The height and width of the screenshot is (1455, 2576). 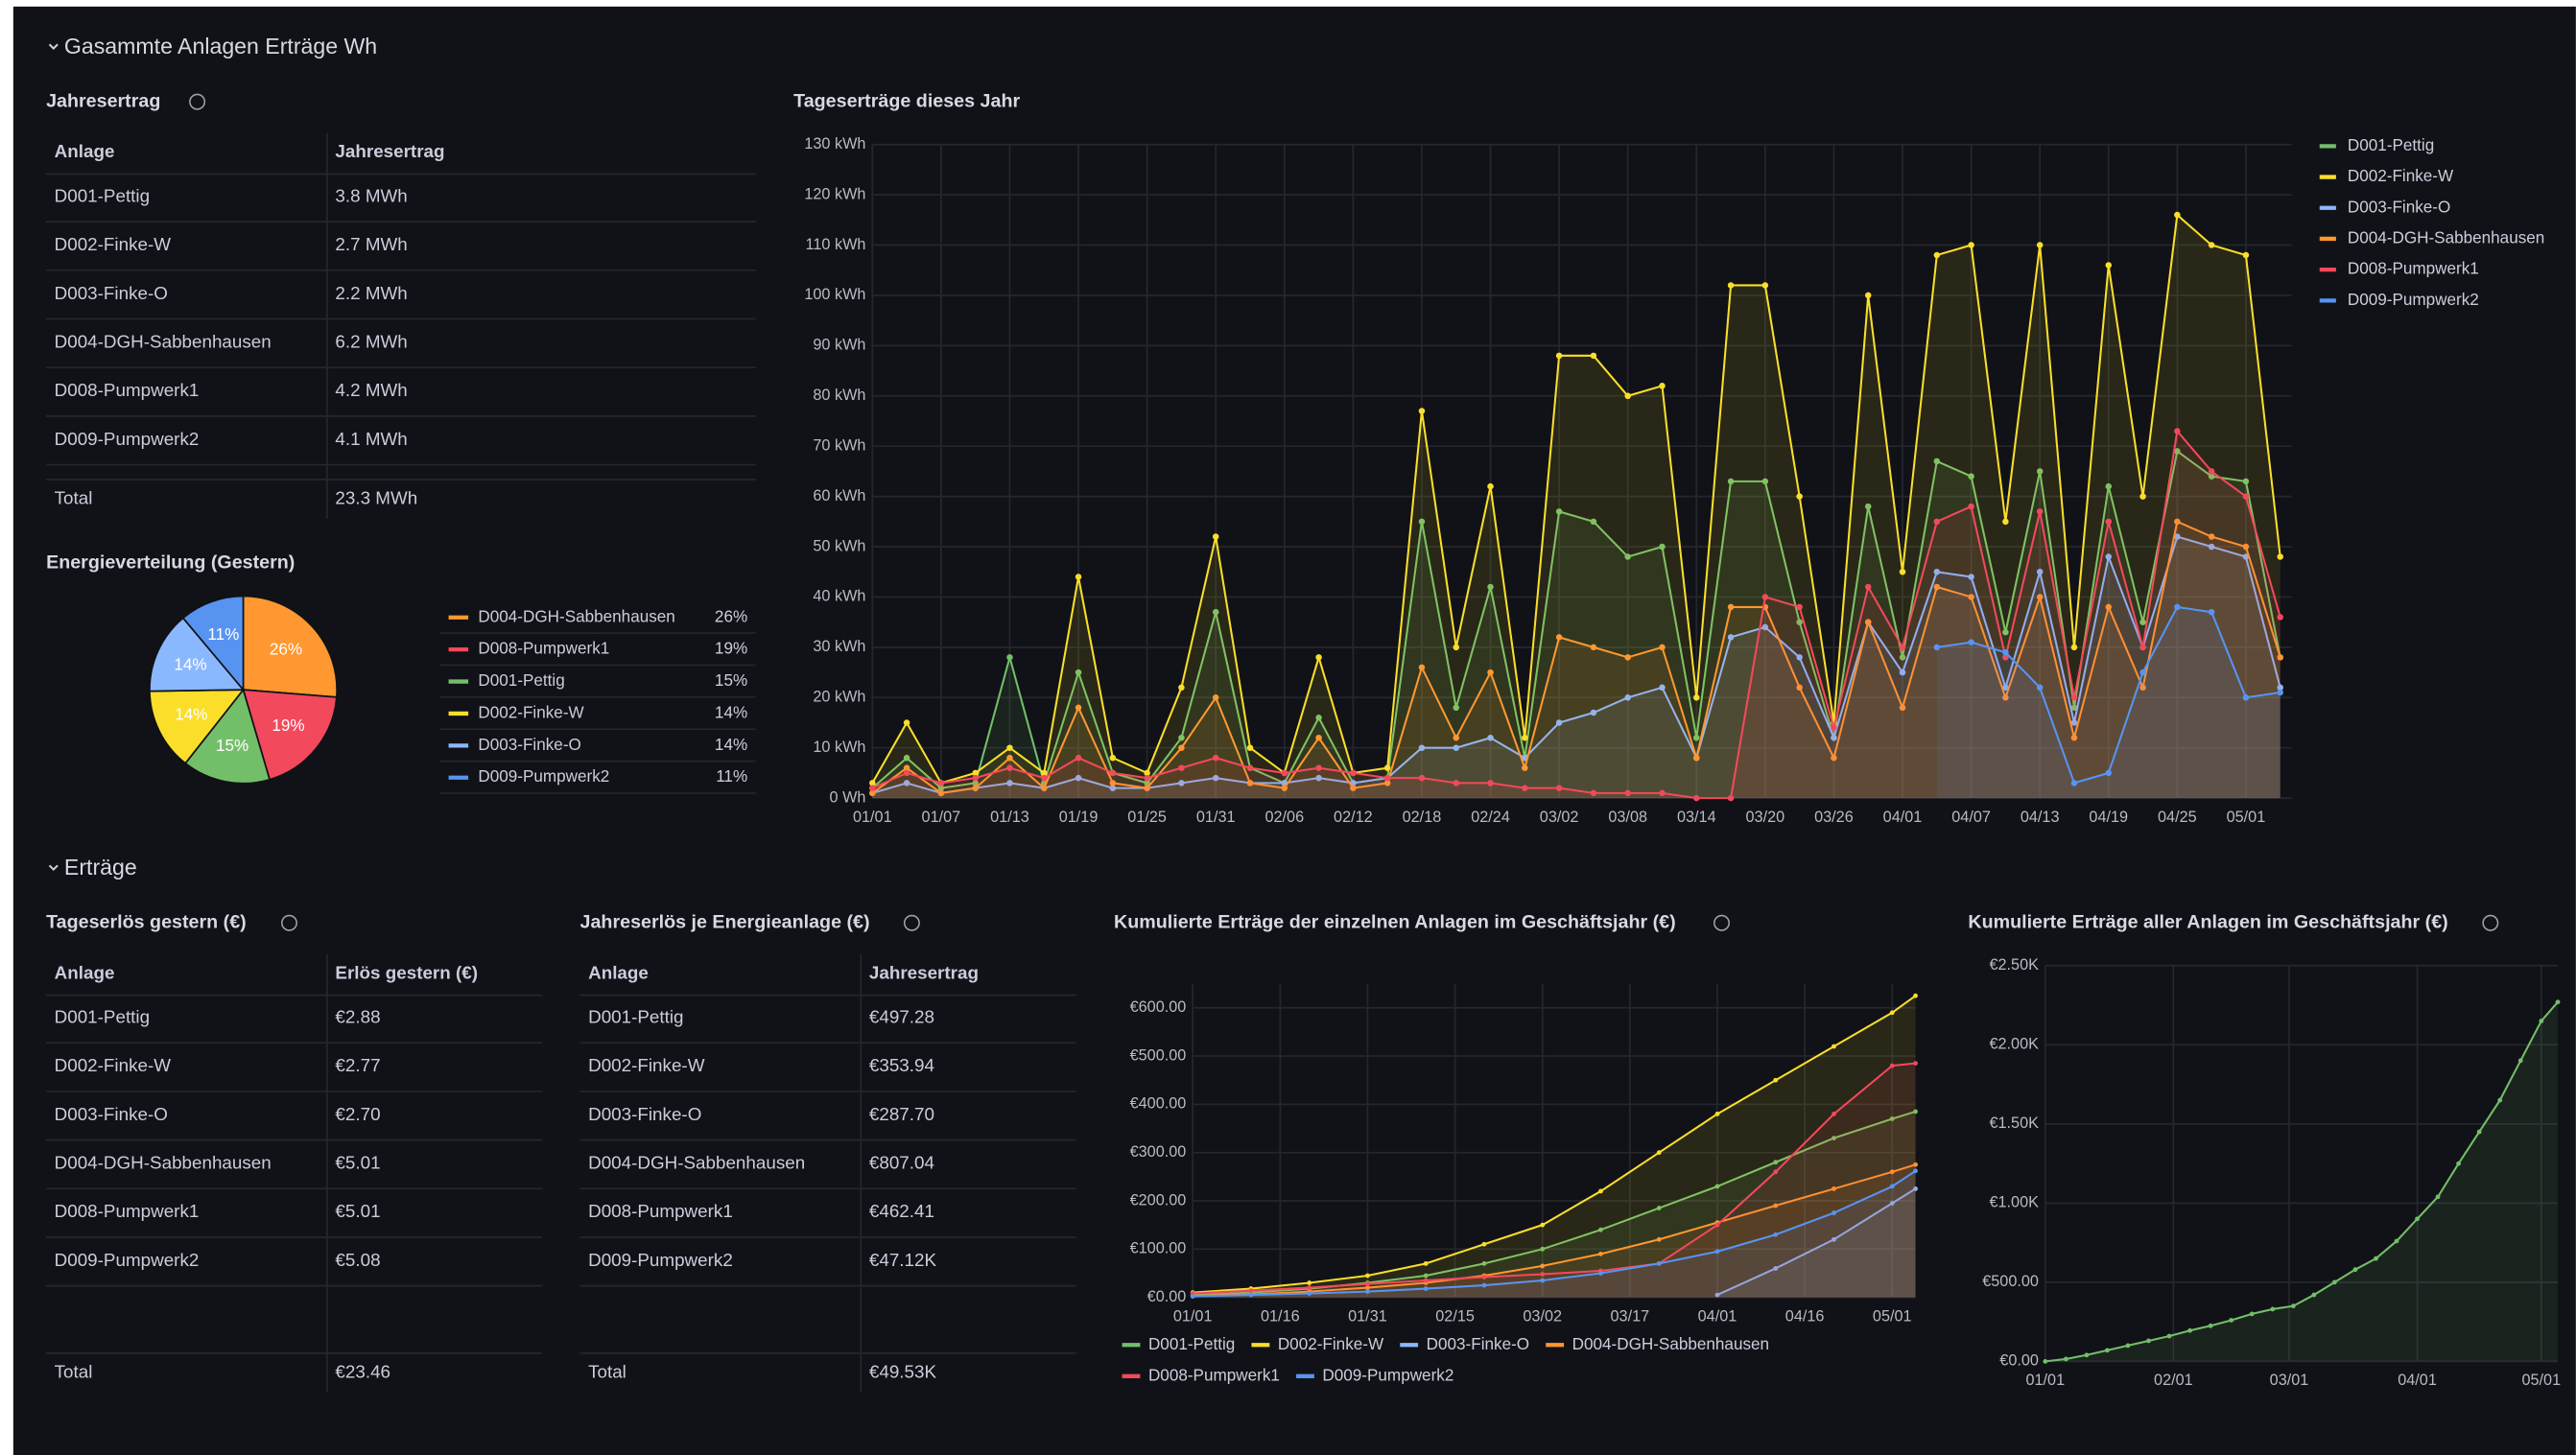 What do you see at coordinates (2446, 237) in the screenshot?
I see `legend-label: D004-DGH-Sabbenhausen` at bounding box center [2446, 237].